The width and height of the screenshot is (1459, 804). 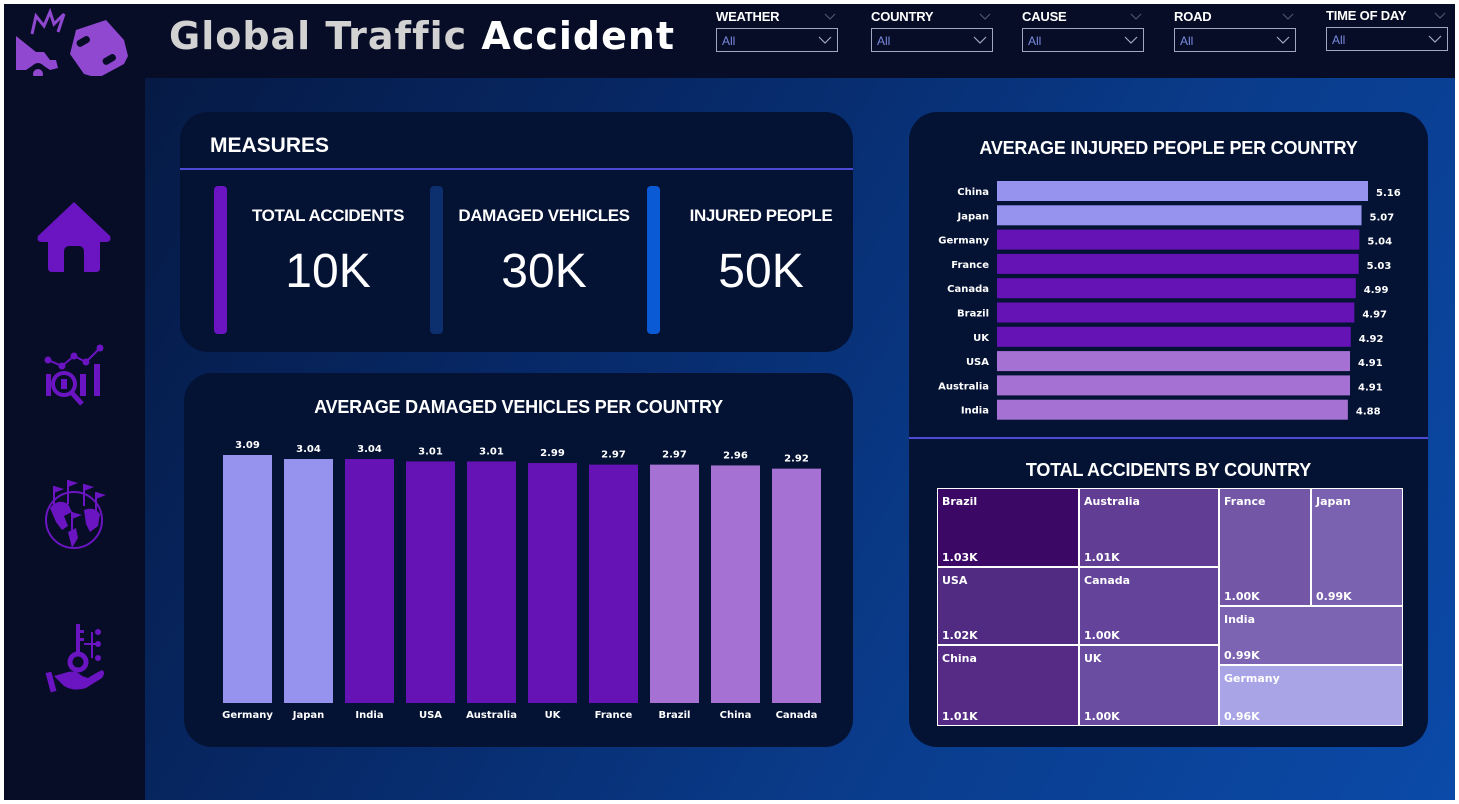 I want to click on page-title-part1: Global Traffic, so click(x=318, y=36).